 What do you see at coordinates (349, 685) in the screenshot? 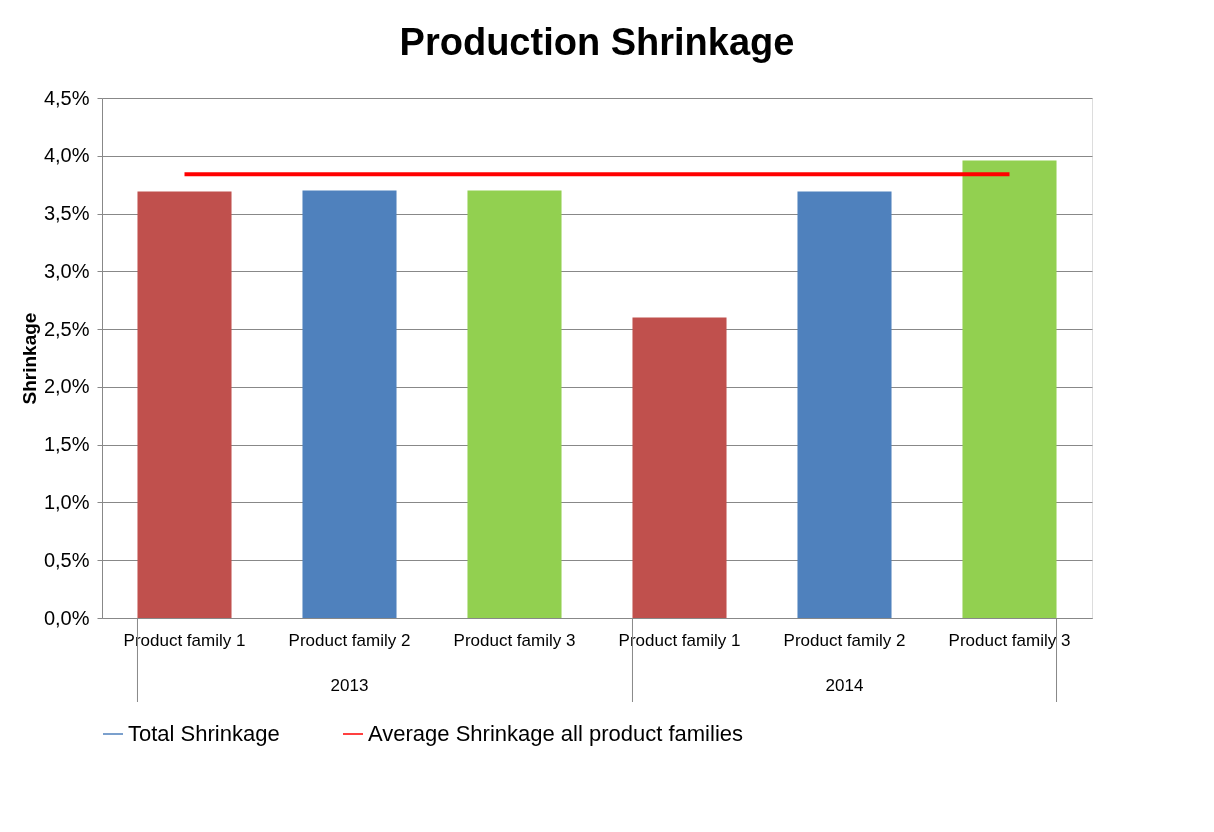
I see `text: 2013` at bounding box center [349, 685].